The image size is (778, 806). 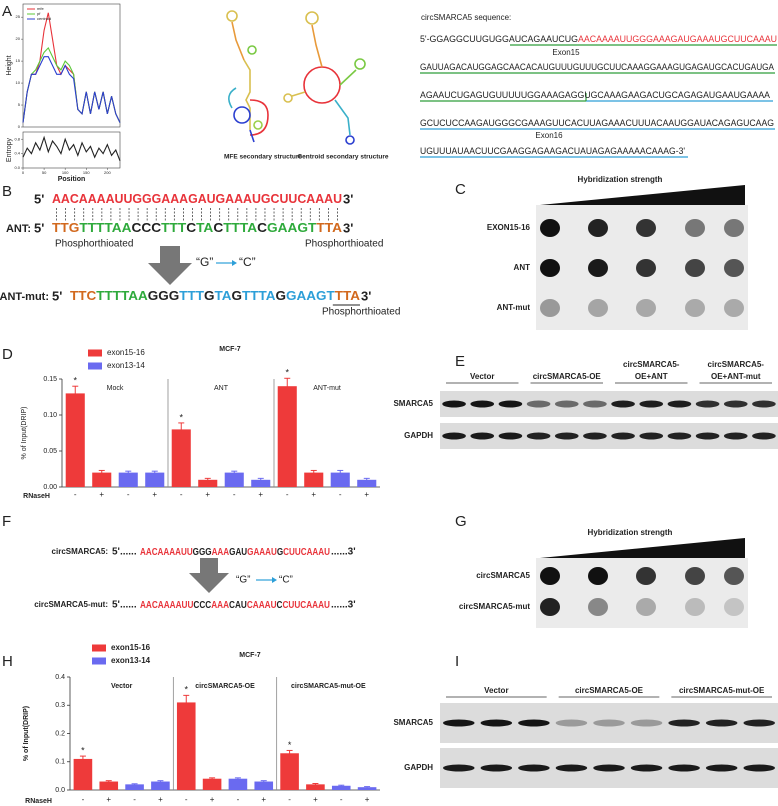 What do you see at coordinates (9, 149) in the screenshot?
I see `y-axis-label: Entropy` at bounding box center [9, 149].